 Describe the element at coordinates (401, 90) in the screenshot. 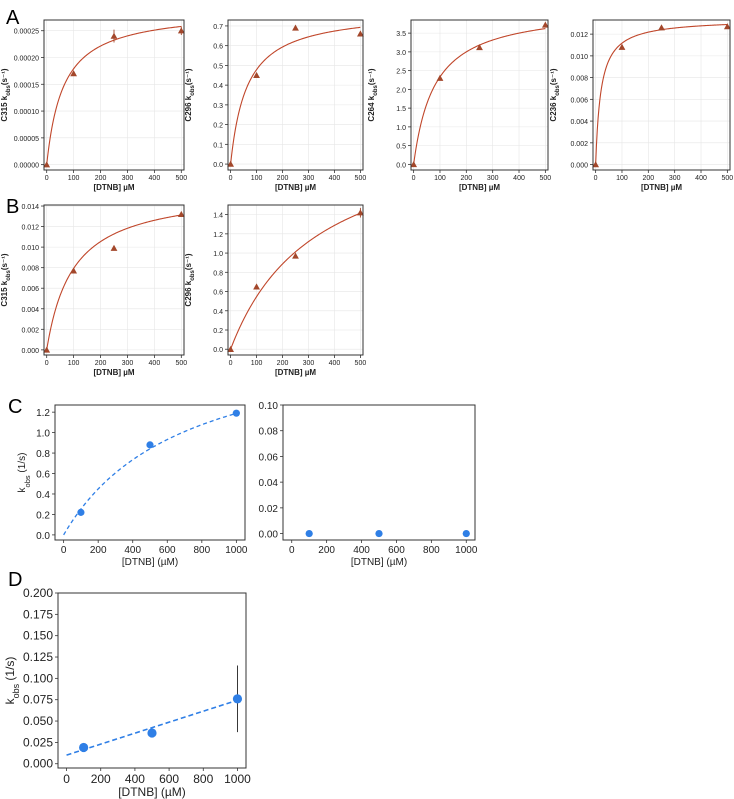

I see `y-tick-label: 2.0` at that location.